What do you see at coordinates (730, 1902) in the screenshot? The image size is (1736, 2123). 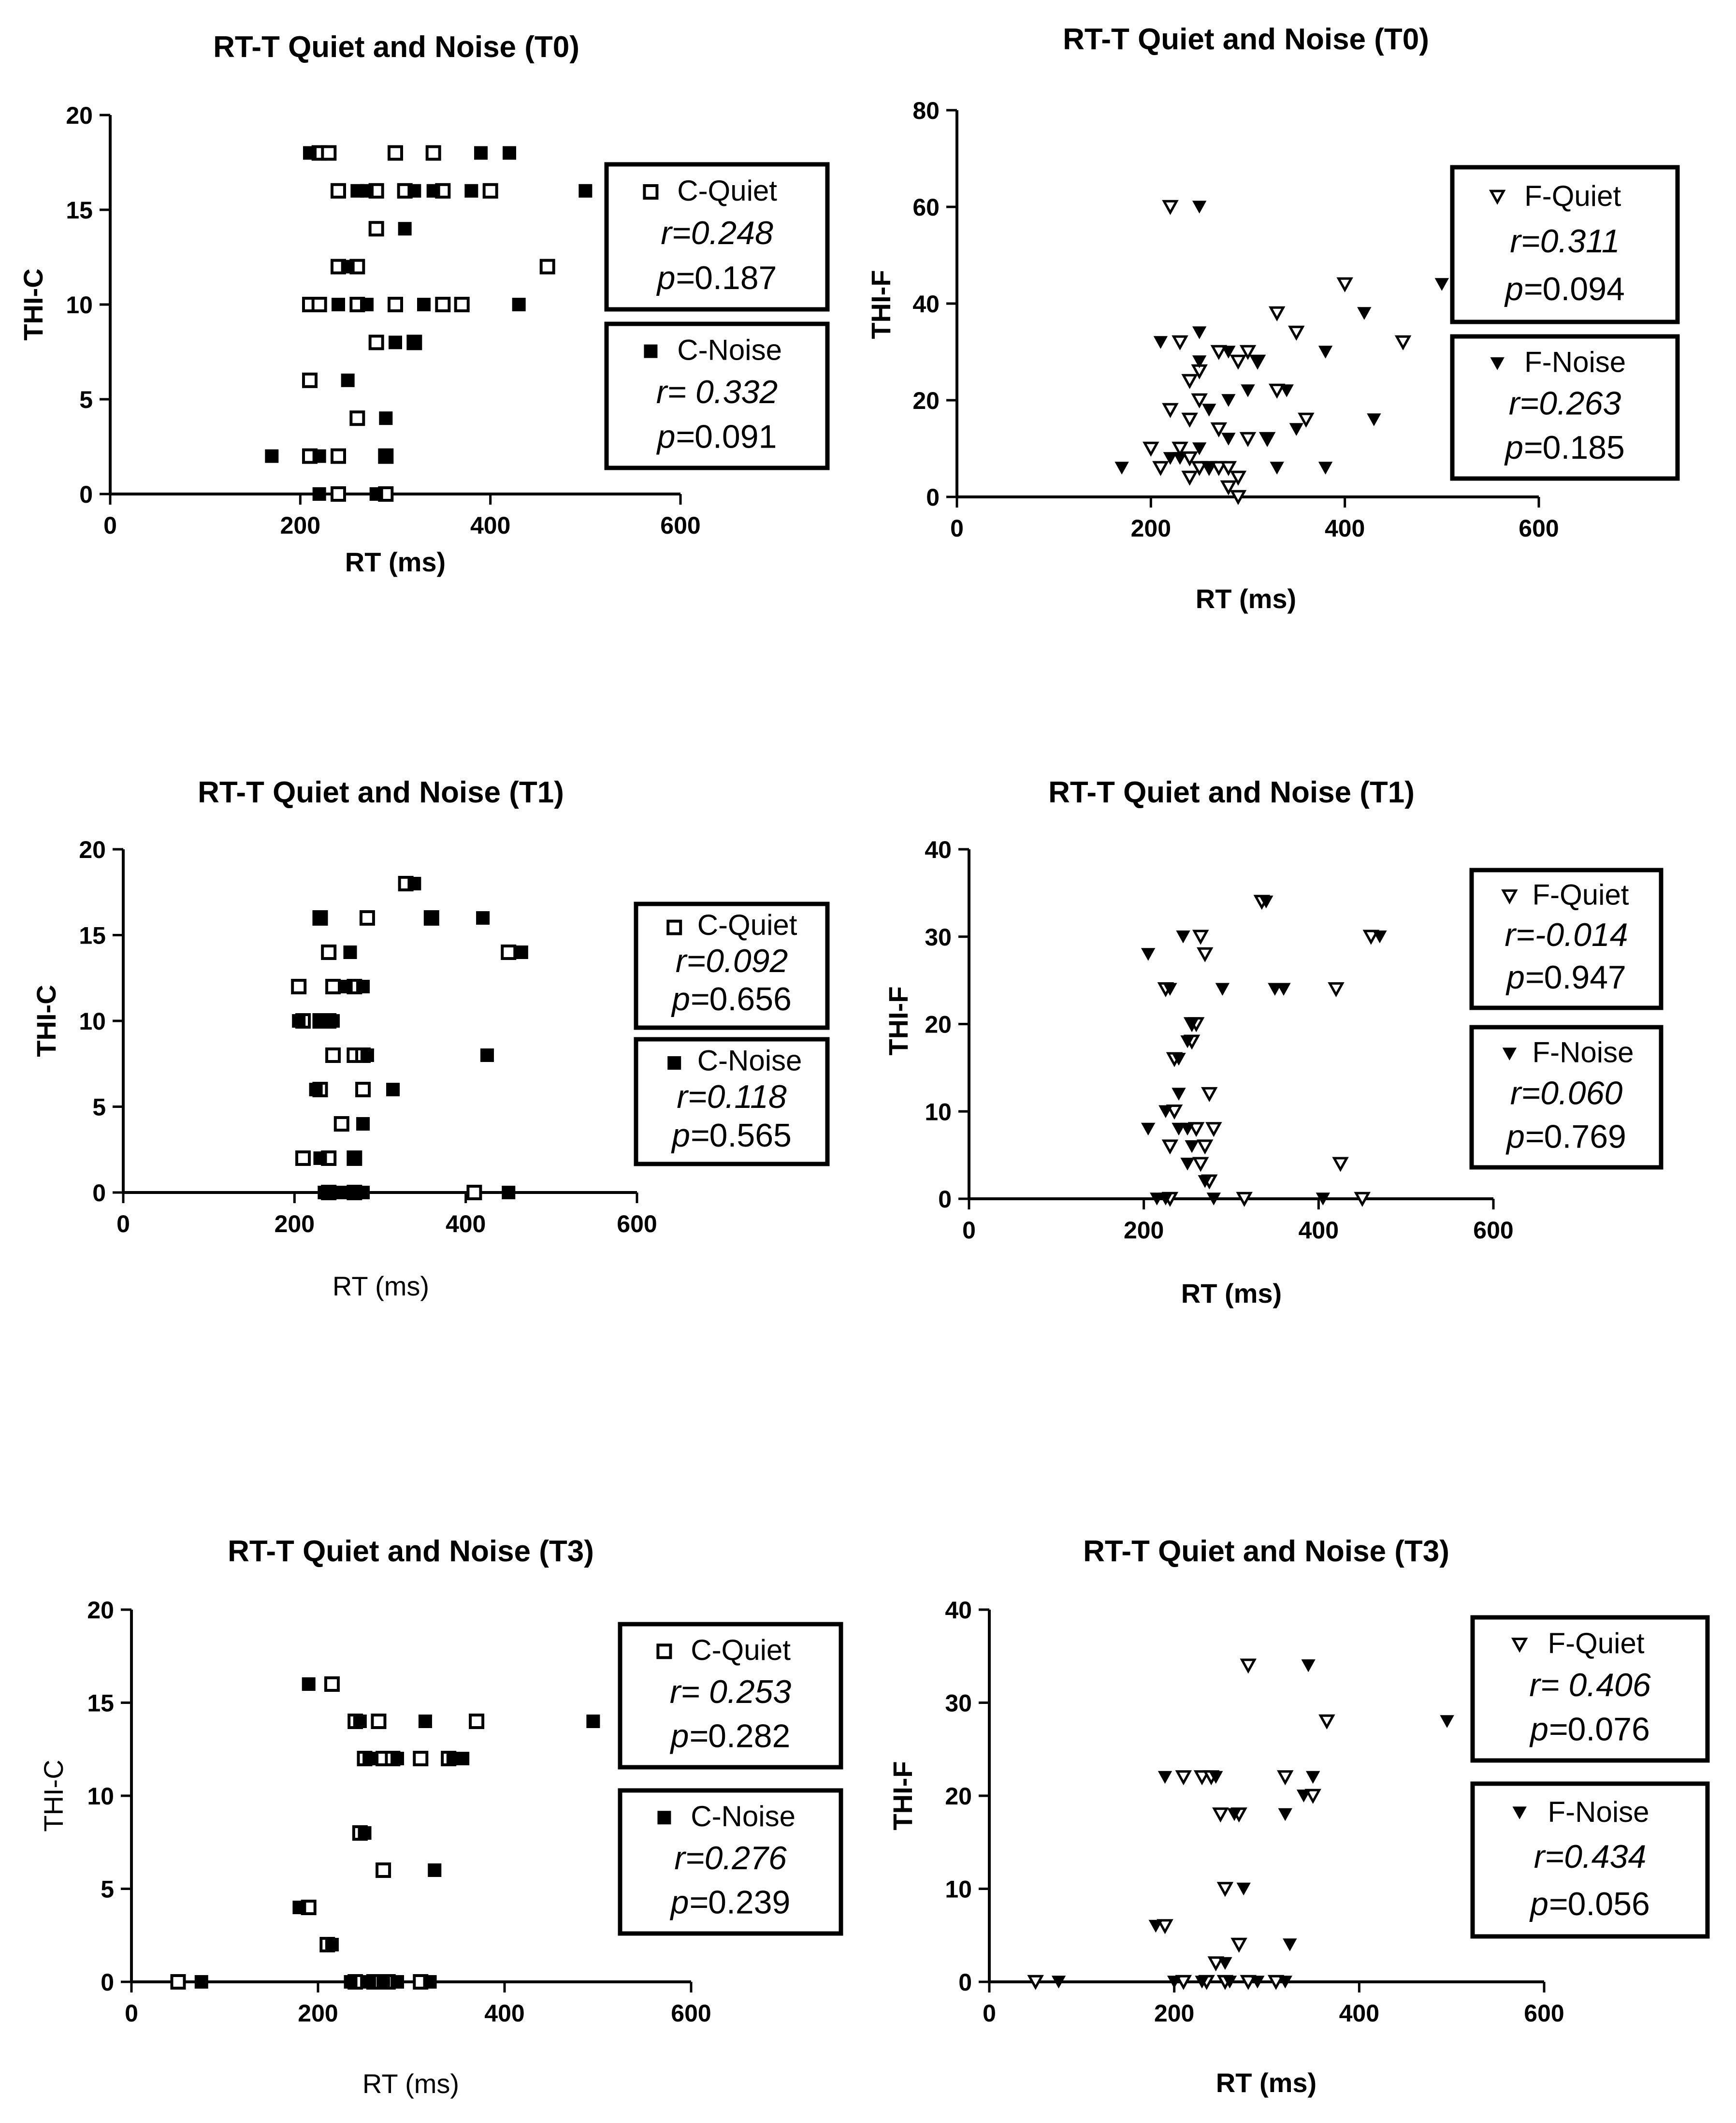 I see `p-value: p=0.239` at bounding box center [730, 1902].